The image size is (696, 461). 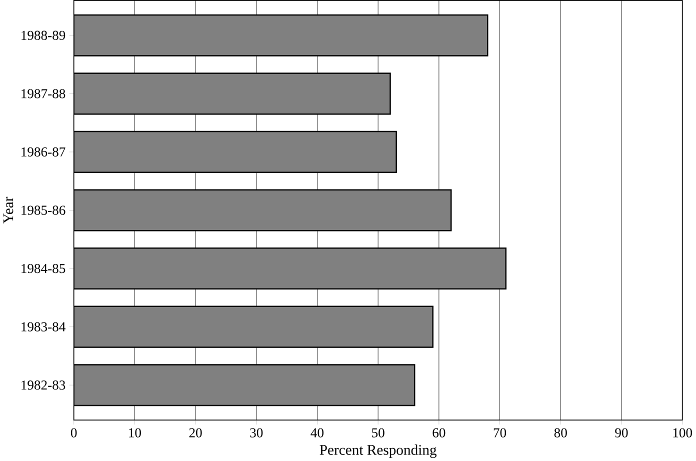 What do you see at coordinates (44, 151) in the screenshot?
I see `y-tick-label: 1986-87` at bounding box center [44, 151].